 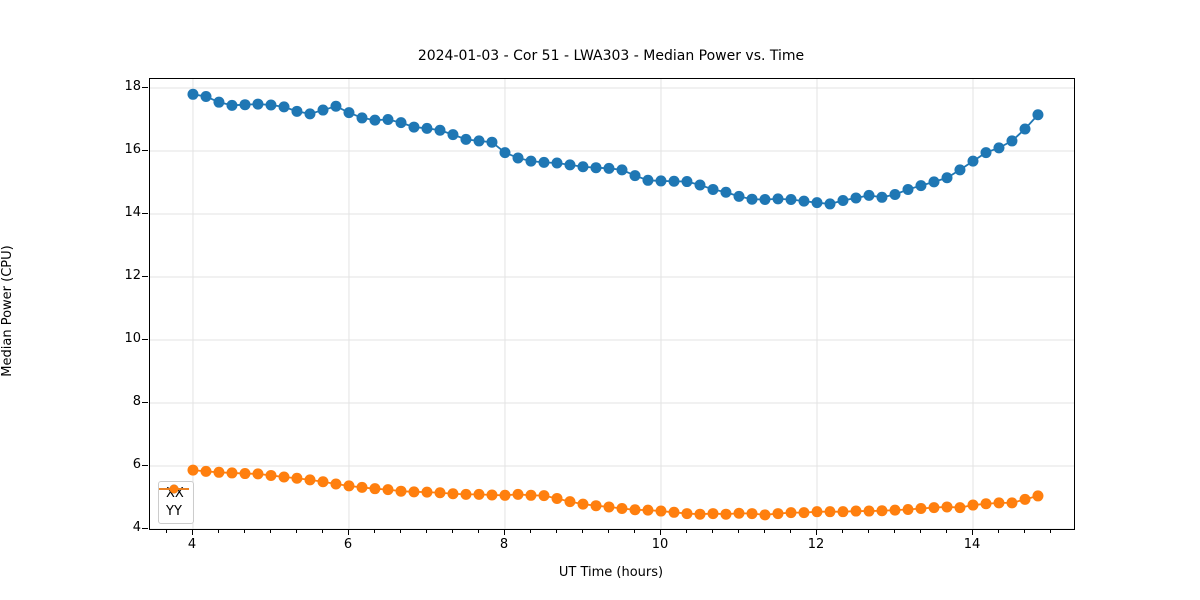 What do you see at coordinates (504, 544) in the screenshot?
I see `x-tick-label: 8` at bounding box center [504, 544].